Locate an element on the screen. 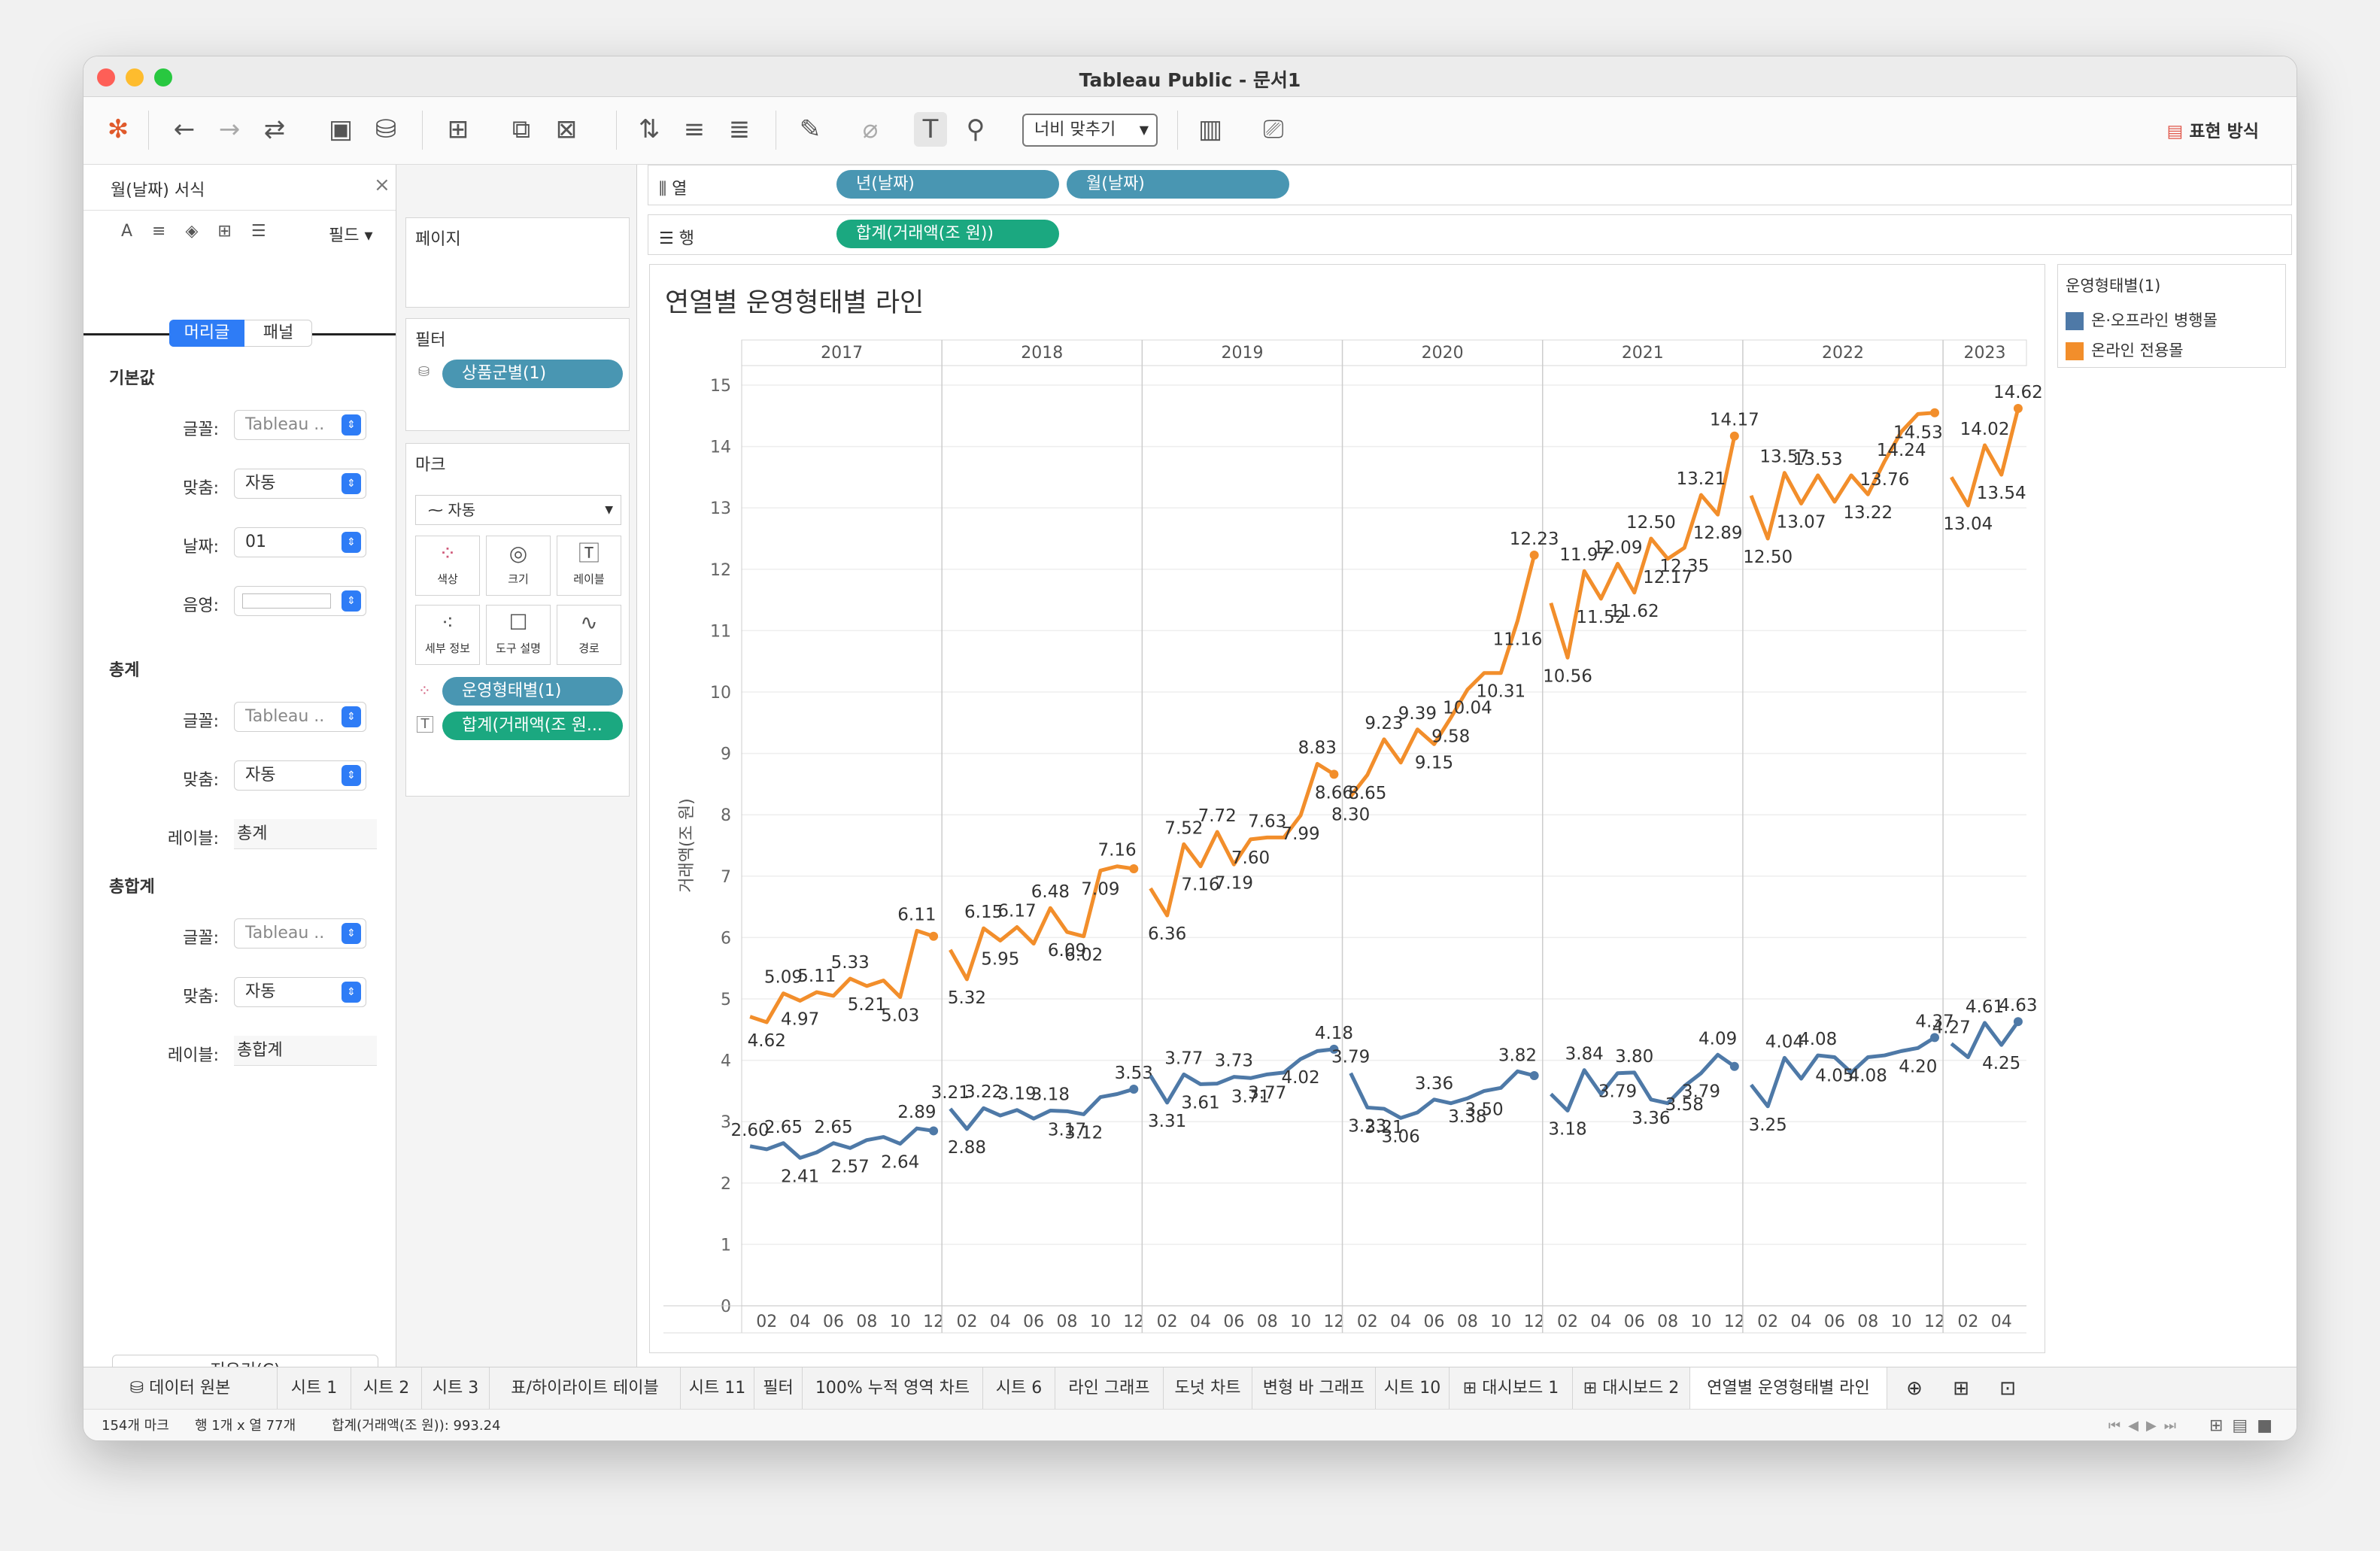 Image resolution: width=2380 pixels, height=1551 pixels. size-button: ◎ 크기 is located at coordinates (518, 566).